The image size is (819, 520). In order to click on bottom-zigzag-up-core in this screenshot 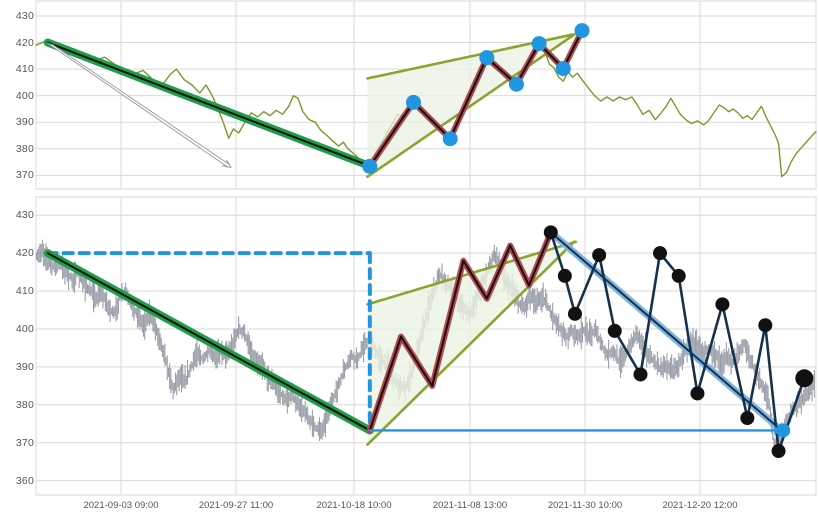, I will do `click(460, 331)`.